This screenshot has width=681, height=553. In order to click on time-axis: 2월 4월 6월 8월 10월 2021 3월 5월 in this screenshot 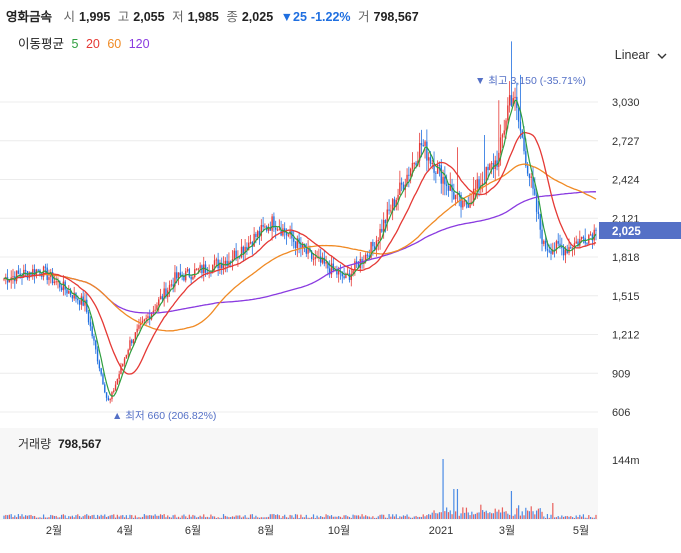, I will do `click(317, 530)`.